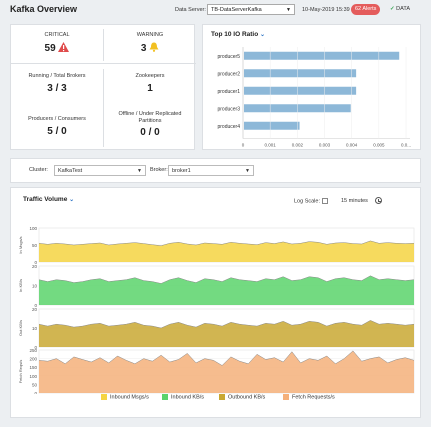 The image size is (431, 427). I want to click on log-scale-toggle: Log Scale:, so click(311, 201).